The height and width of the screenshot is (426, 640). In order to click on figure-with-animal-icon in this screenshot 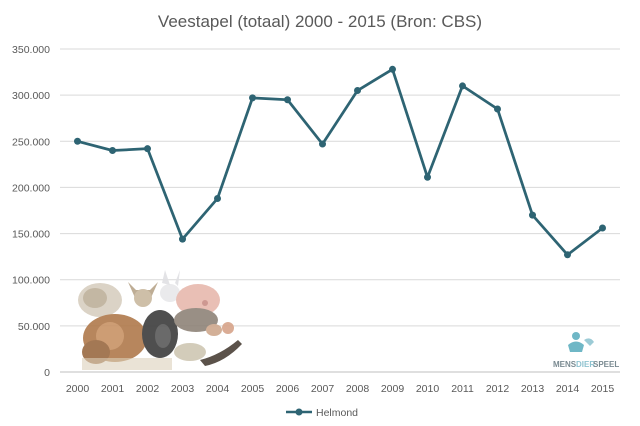, I will do `click(581, 342)`.